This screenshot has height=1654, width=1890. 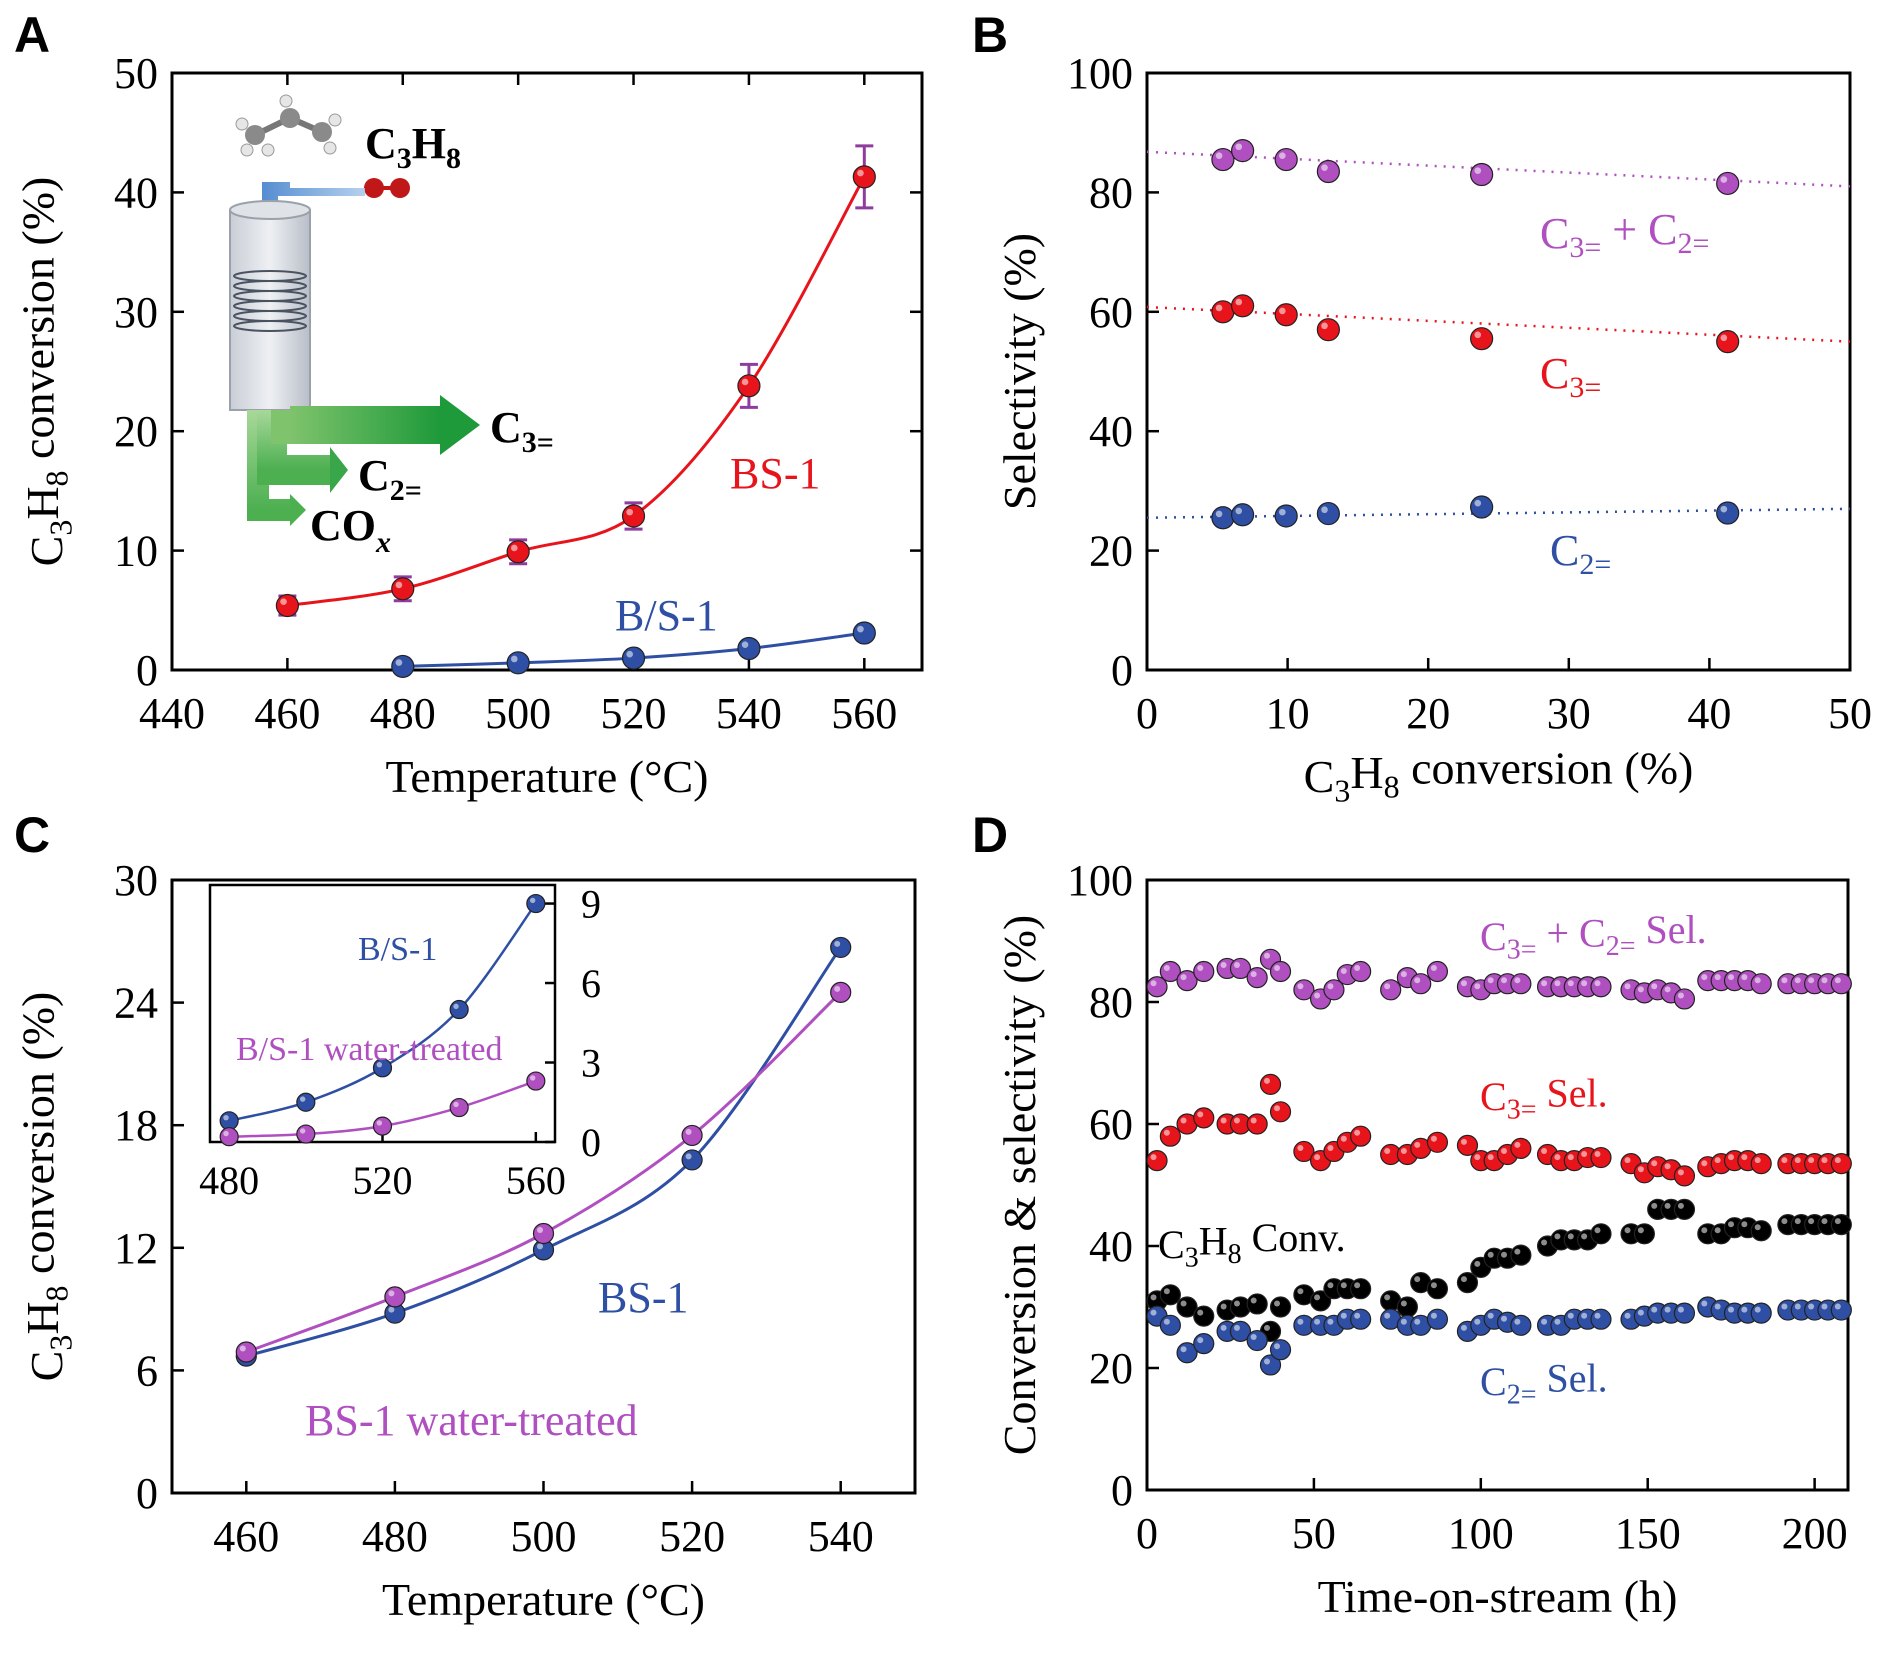 I want to click on series-label-bs-1: BS-1, so click(x=775, y=473).